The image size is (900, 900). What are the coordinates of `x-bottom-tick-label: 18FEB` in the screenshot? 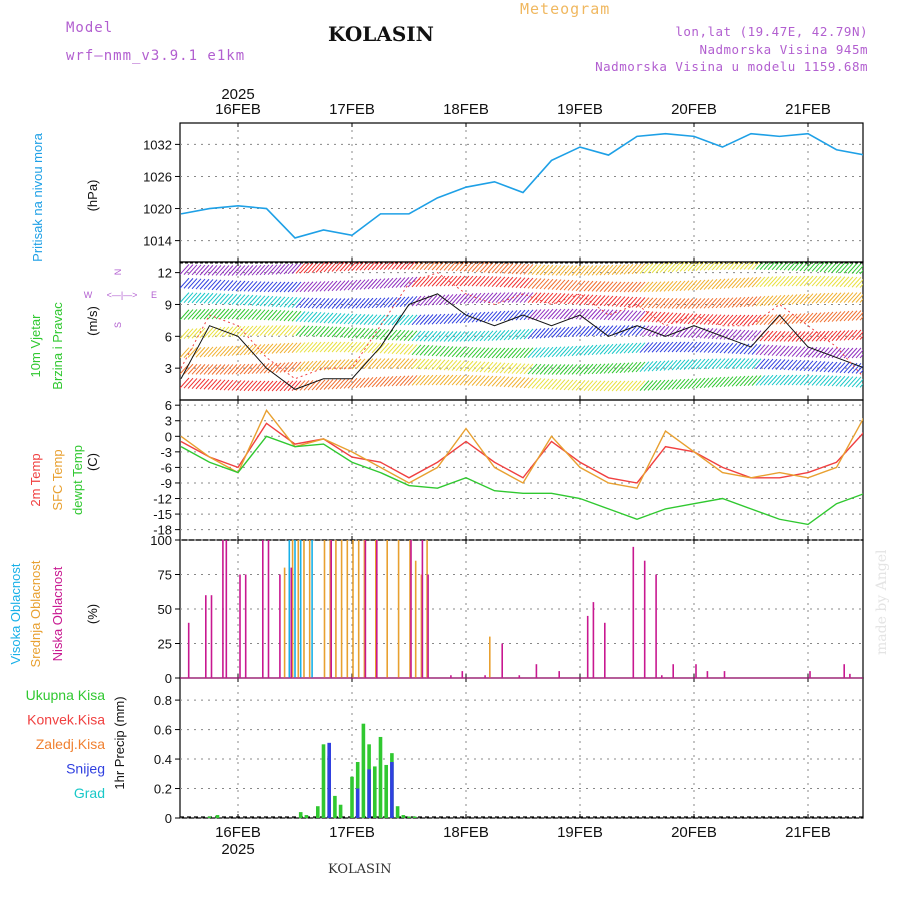 It's located at (466, 832).